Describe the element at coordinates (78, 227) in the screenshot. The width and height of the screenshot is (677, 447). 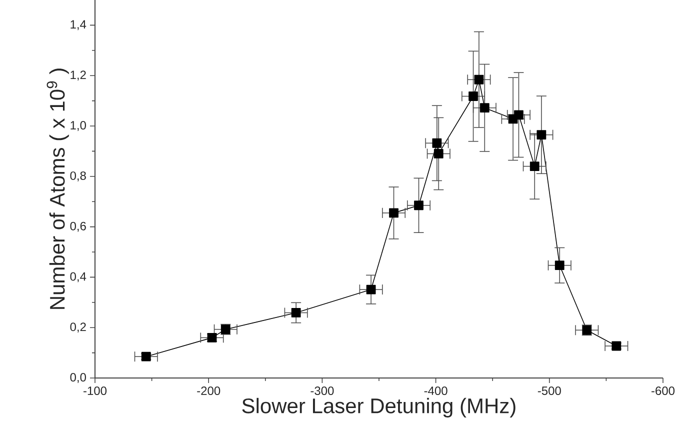
I see `y-tick-label: 0,6` at that location.